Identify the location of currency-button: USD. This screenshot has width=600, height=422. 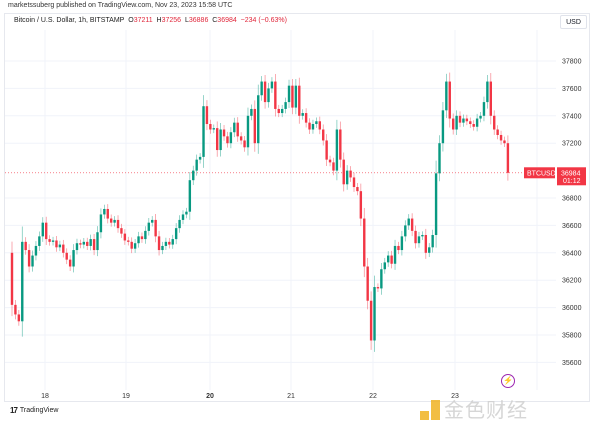
(573, 22).